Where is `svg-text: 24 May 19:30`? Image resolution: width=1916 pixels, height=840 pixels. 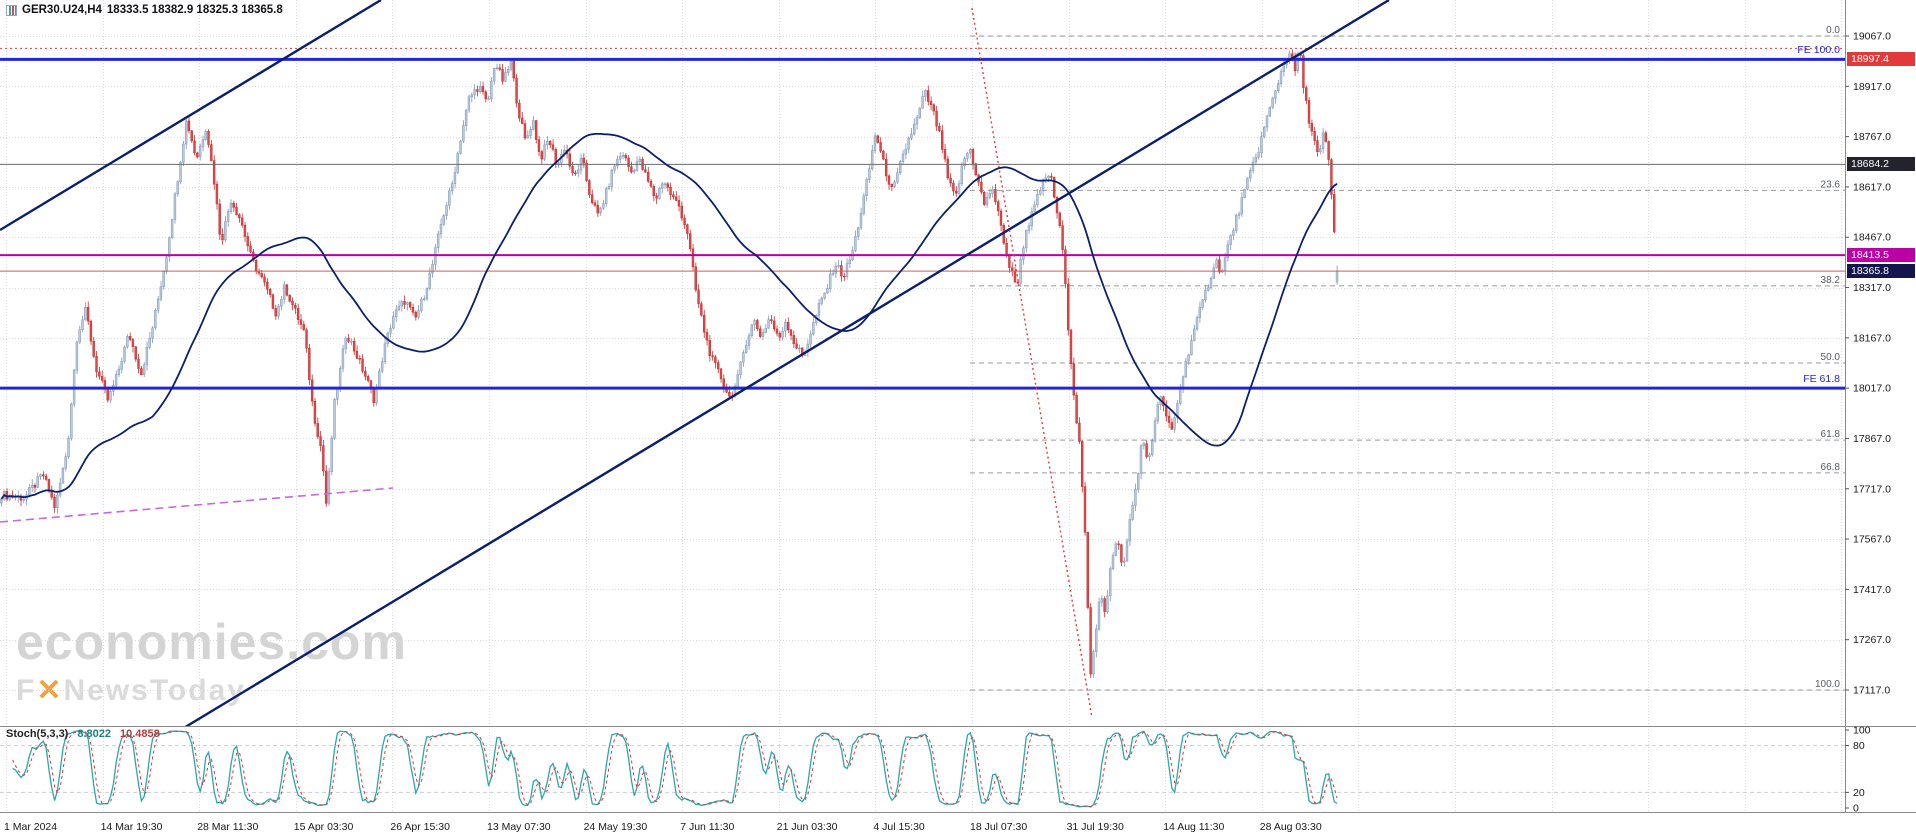 svg-text: 24 May 19:30 is located at coordinates (616, 827).